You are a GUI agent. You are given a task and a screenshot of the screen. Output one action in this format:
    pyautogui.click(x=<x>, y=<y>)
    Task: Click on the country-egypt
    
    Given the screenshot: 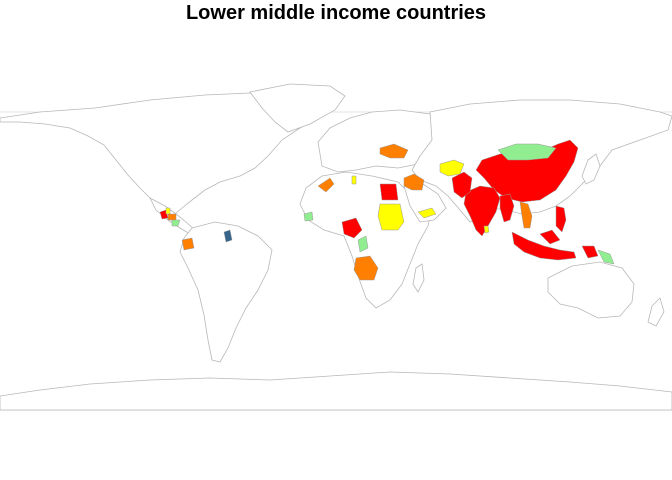 What is the action you would take?
    pyautogui.click(x=389, y=192)
    